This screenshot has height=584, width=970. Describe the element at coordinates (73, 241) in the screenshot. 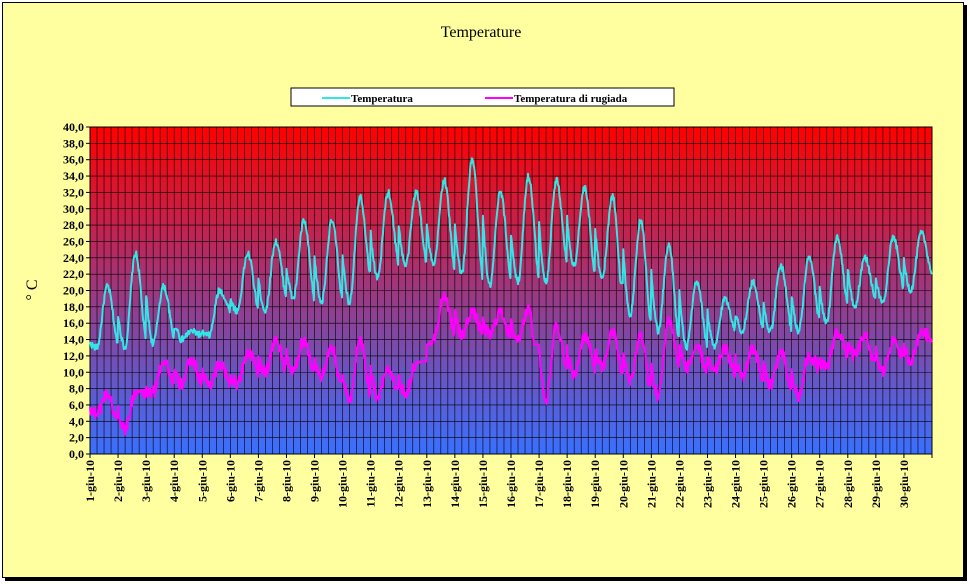

I see `y-tick-label: 26,0` at that location.